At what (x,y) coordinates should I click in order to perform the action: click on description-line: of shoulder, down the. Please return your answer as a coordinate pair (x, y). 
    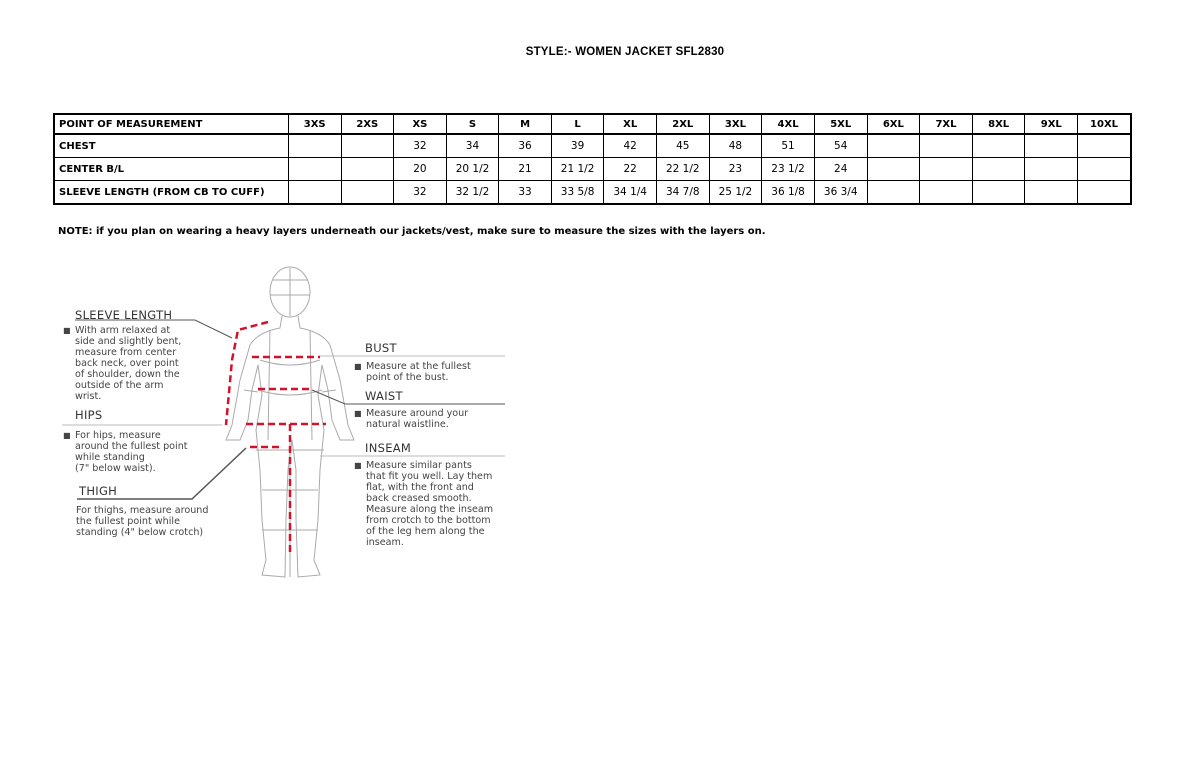
    Looking at the image, I should click on (127, 374).